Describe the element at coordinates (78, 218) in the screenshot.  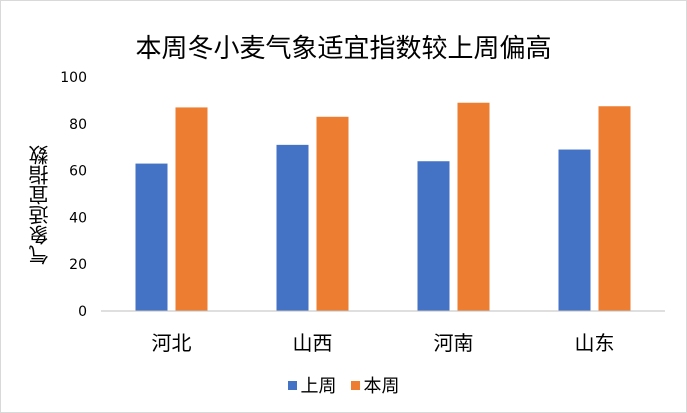
I see `y-tick-label: 40` at that location.